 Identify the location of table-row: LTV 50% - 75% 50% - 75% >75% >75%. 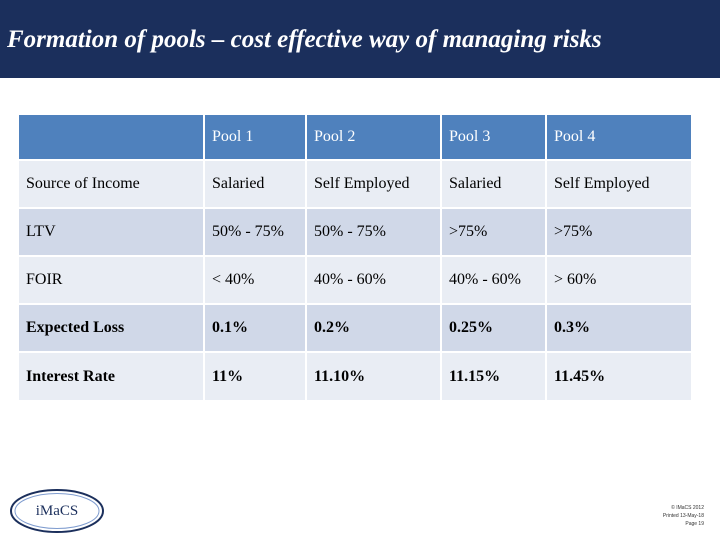
(355, 231).